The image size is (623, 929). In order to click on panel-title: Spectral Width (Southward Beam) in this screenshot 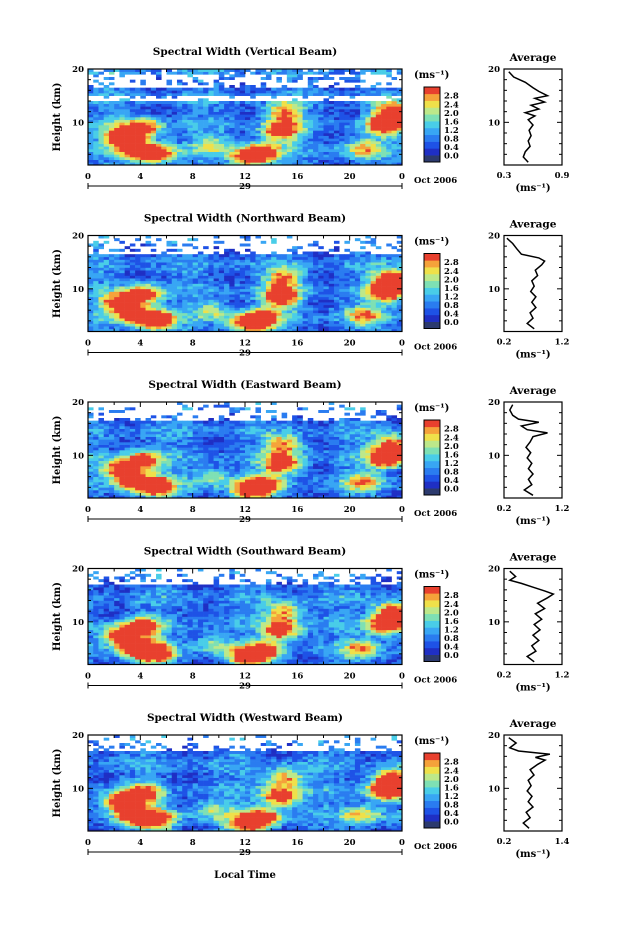, I will do `click(245, 552)`.